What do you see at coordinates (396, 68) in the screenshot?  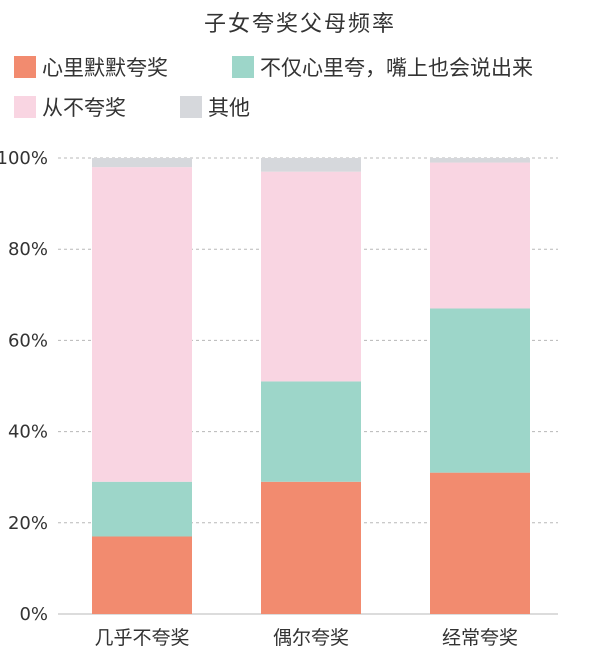 I see `legend-label: 不仅心里夸，嘴上也会说出来` at bounding box center [396, 68].